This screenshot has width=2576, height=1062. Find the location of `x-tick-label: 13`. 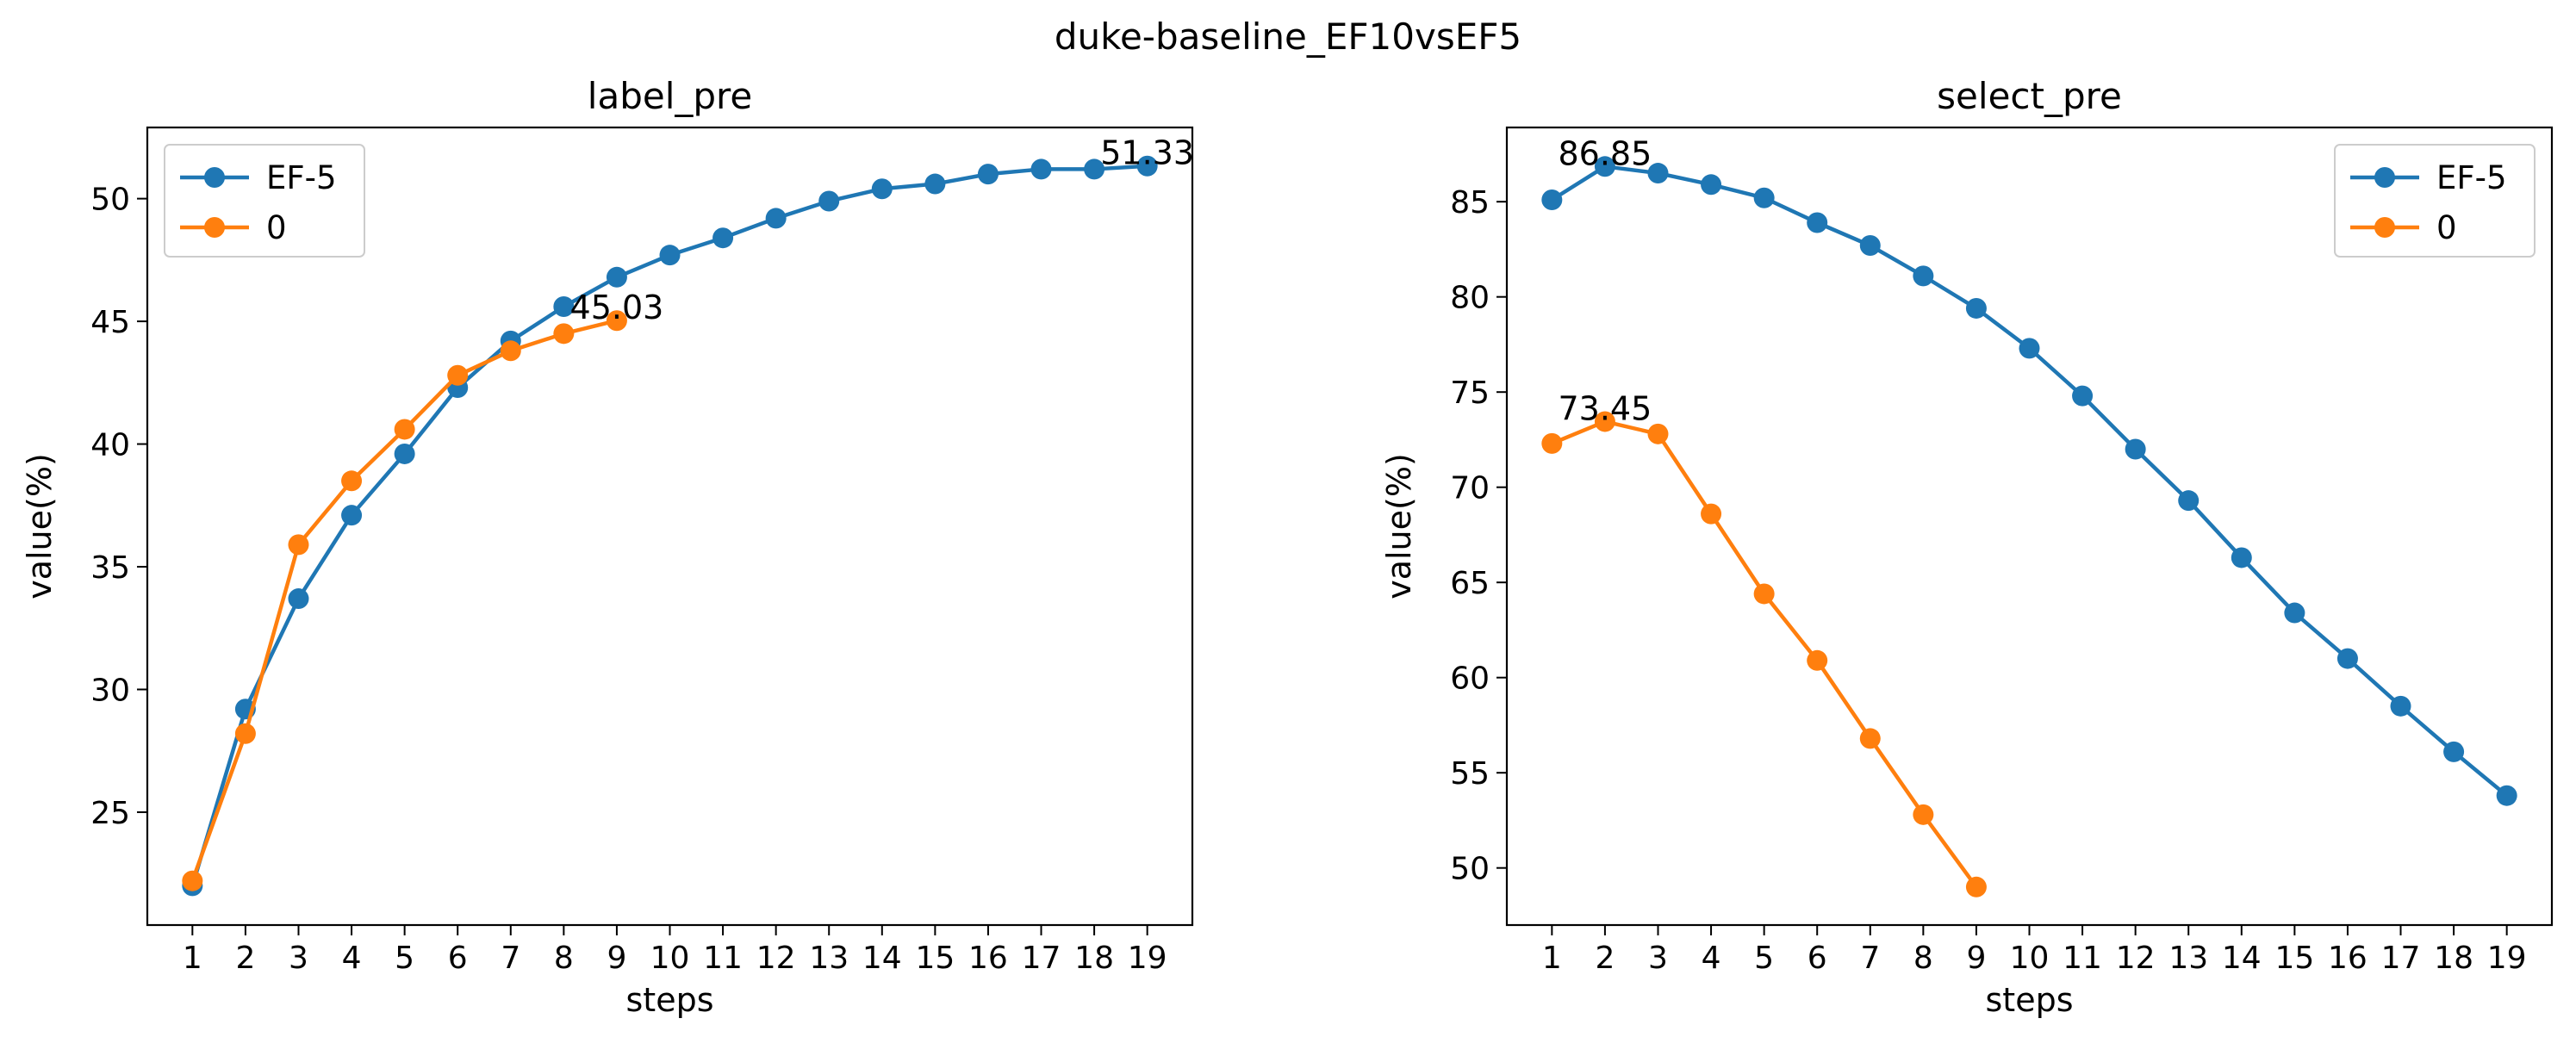

x-tick-label: 13 is located at coordinates (2188, 958).